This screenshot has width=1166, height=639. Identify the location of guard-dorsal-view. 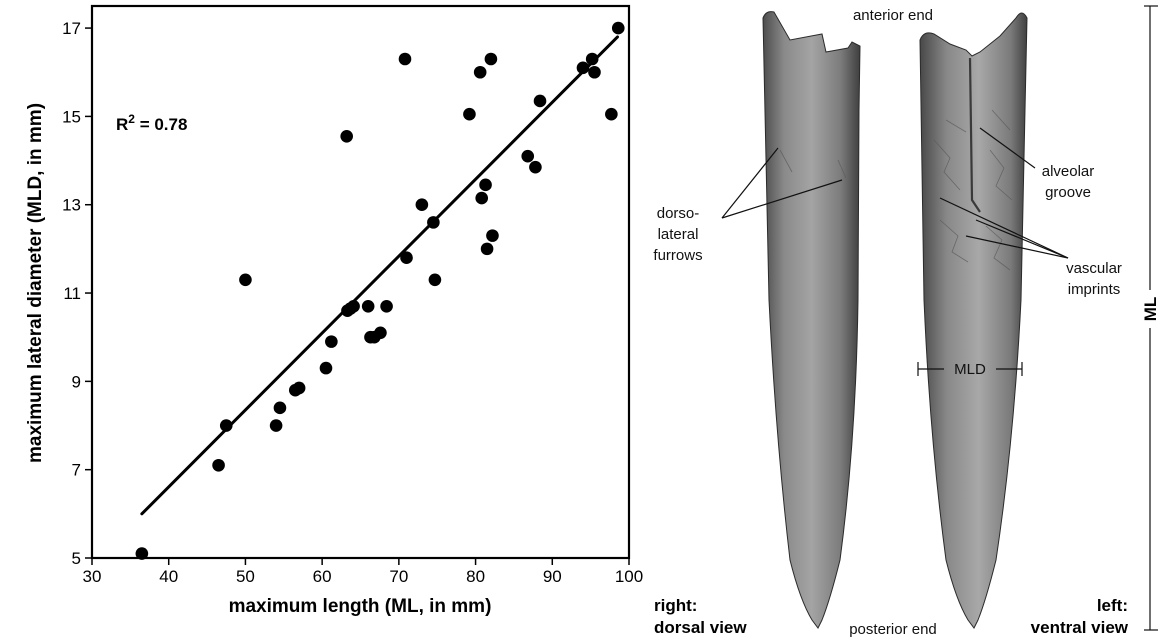
(811, 320).